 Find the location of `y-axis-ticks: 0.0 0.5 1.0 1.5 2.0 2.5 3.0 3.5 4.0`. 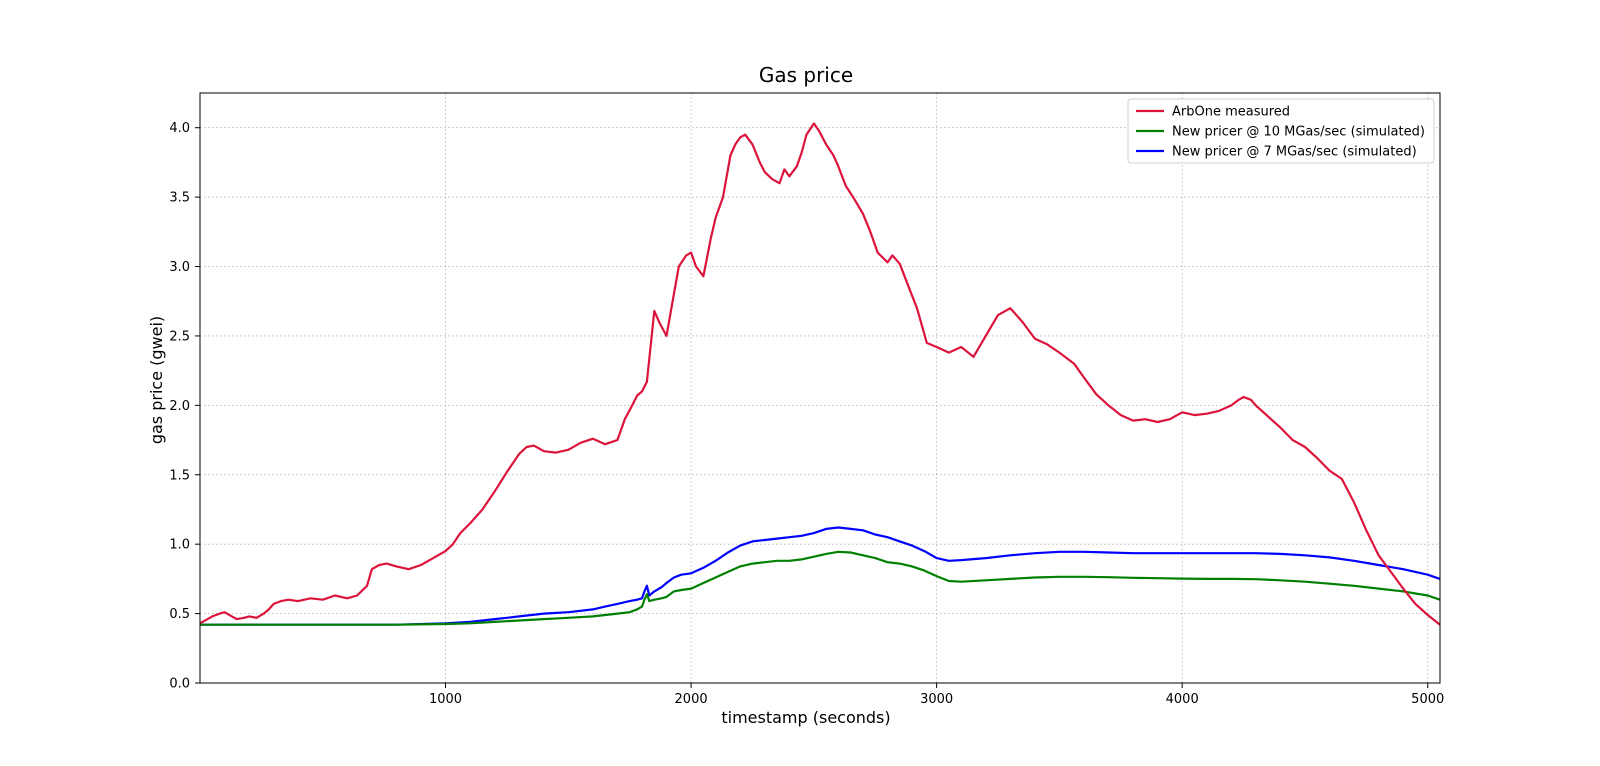

y-axis-ticks: 0.0 0.5 1.0 1.5 2.0 2.5 3.0 3.5 4.0 is located at coordinates (184, 406).